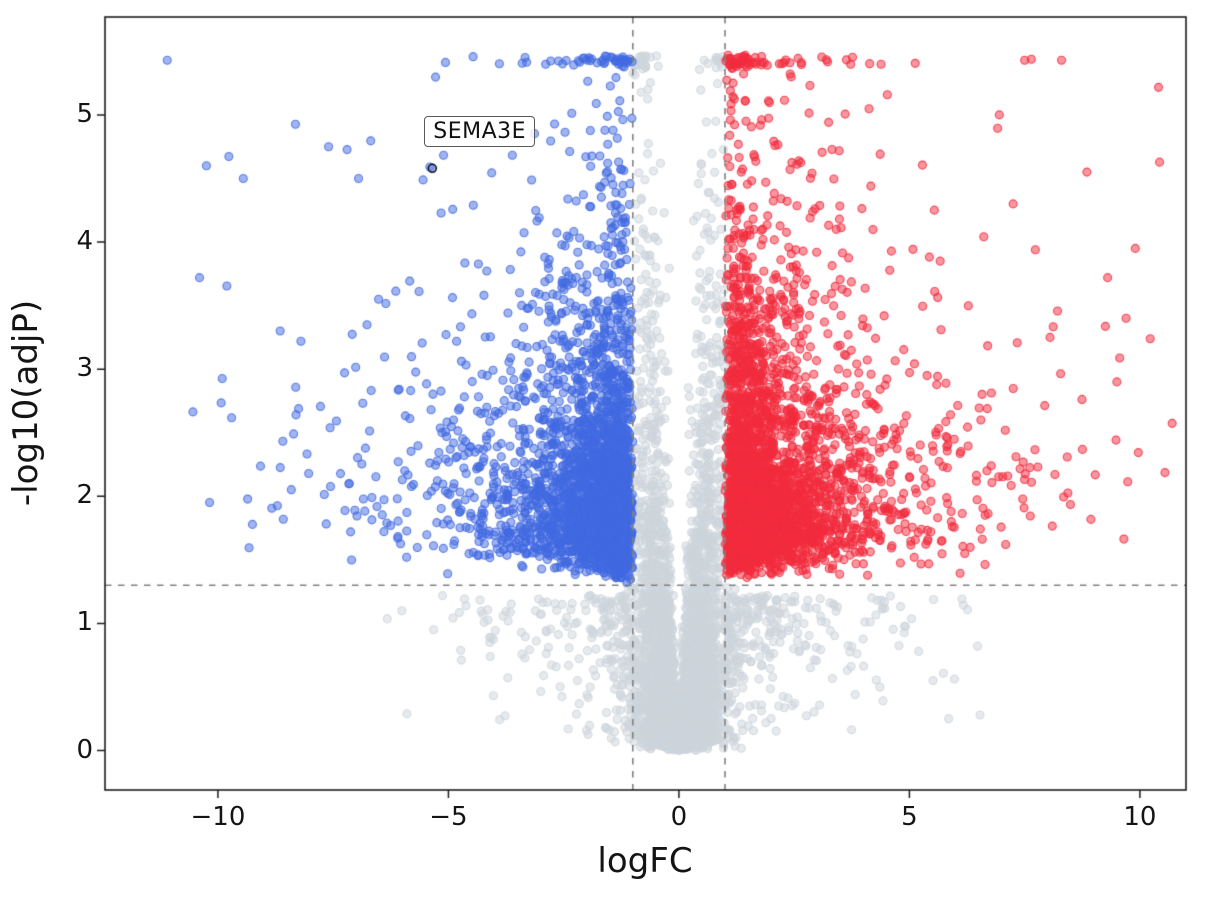 This screenshot has height=906, width=1211. What do you see at coordinates (84, 368) in the screenshot?
I see `y-tick-label: 3` at bounding box center [84, 368].